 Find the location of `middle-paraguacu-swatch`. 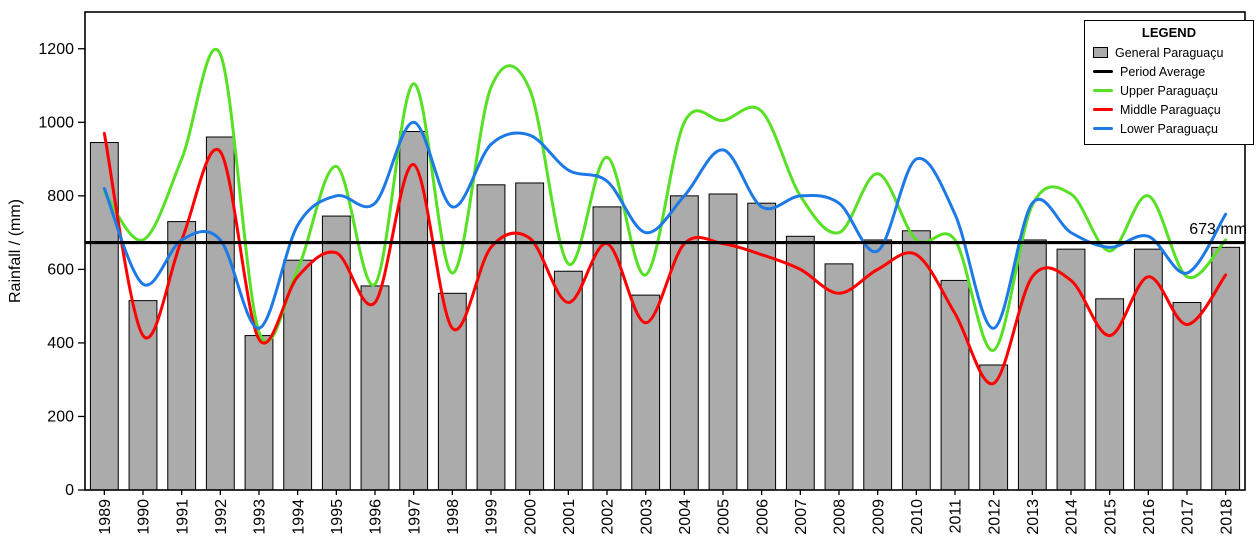

middle-paraguacu-swatch is located at coordinates (1103, 109).